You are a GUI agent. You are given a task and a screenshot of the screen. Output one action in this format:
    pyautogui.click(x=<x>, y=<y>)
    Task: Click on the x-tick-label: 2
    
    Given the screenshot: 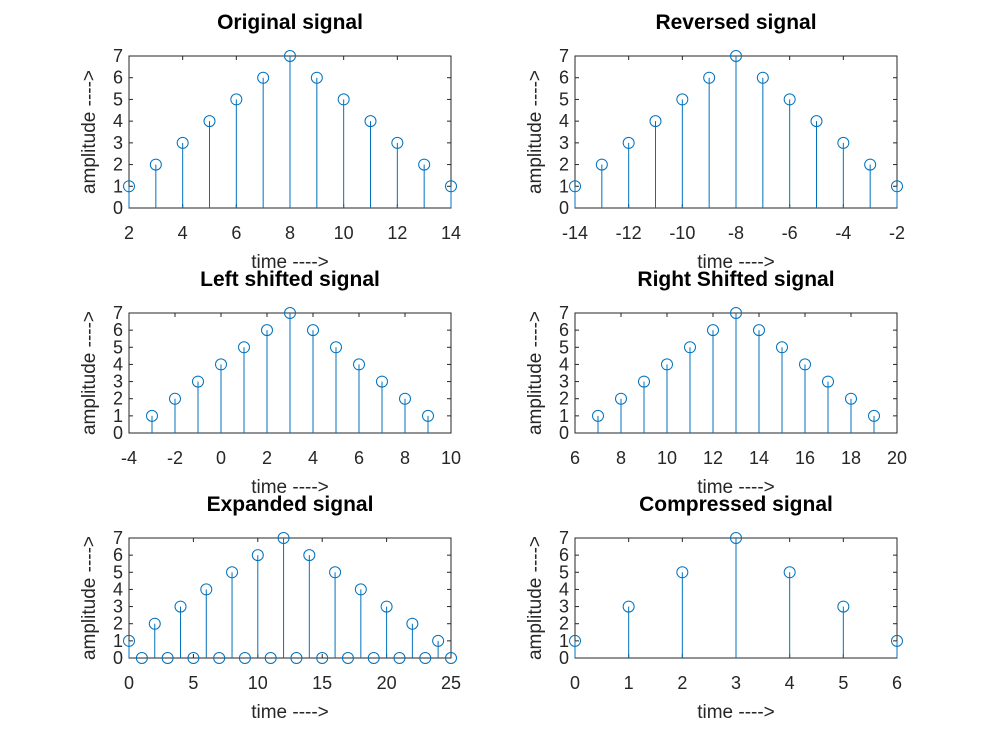 What is the action you would take?
    pyautogui.click(x=267, y=458)
    